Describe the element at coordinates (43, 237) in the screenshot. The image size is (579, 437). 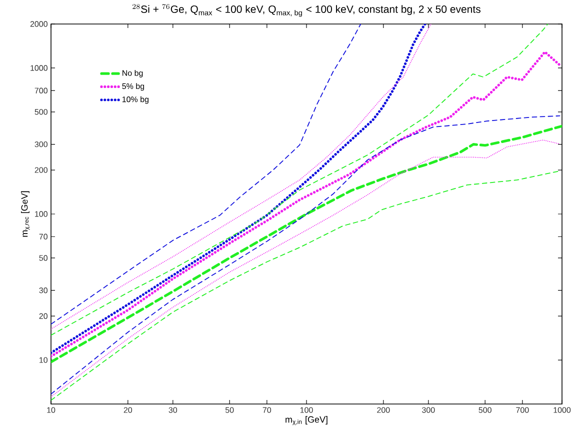
I see `y-tick-label: 70` at that location.